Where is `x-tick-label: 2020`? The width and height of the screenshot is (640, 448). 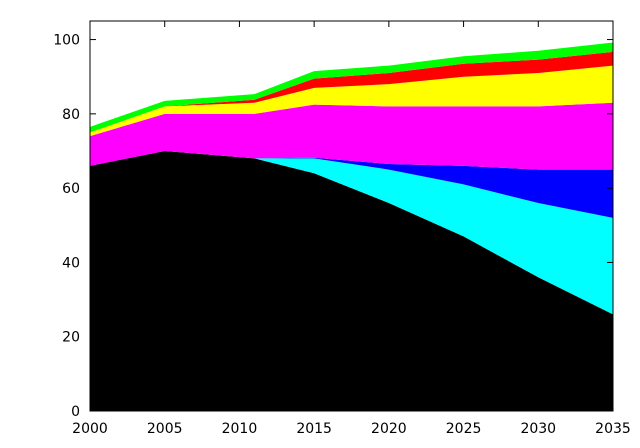 x-tick-label: 2020 is located at coordinates (389, 429).